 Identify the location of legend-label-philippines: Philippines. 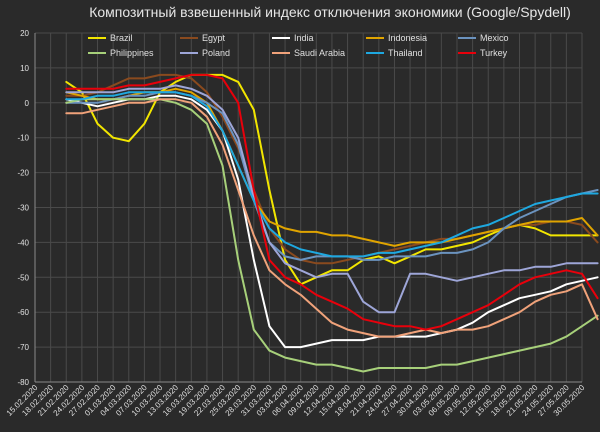
(132, 53).